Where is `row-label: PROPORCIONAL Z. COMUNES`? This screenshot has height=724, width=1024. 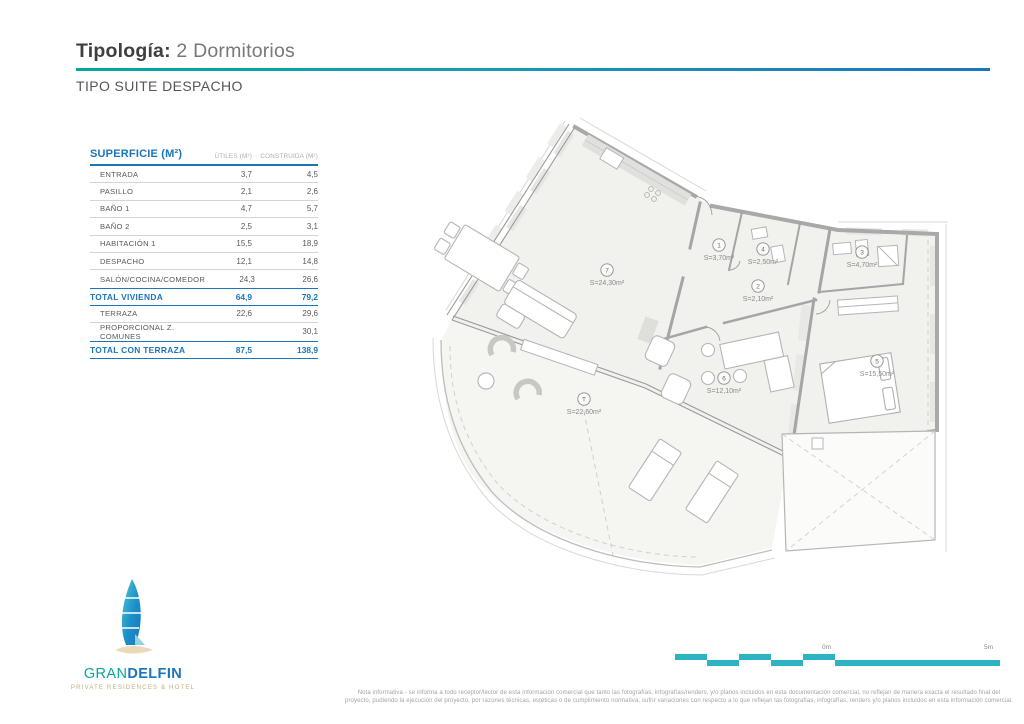
row-label: PROPORCIONAL Z. COMUNES is located at coordinates (137, 331).